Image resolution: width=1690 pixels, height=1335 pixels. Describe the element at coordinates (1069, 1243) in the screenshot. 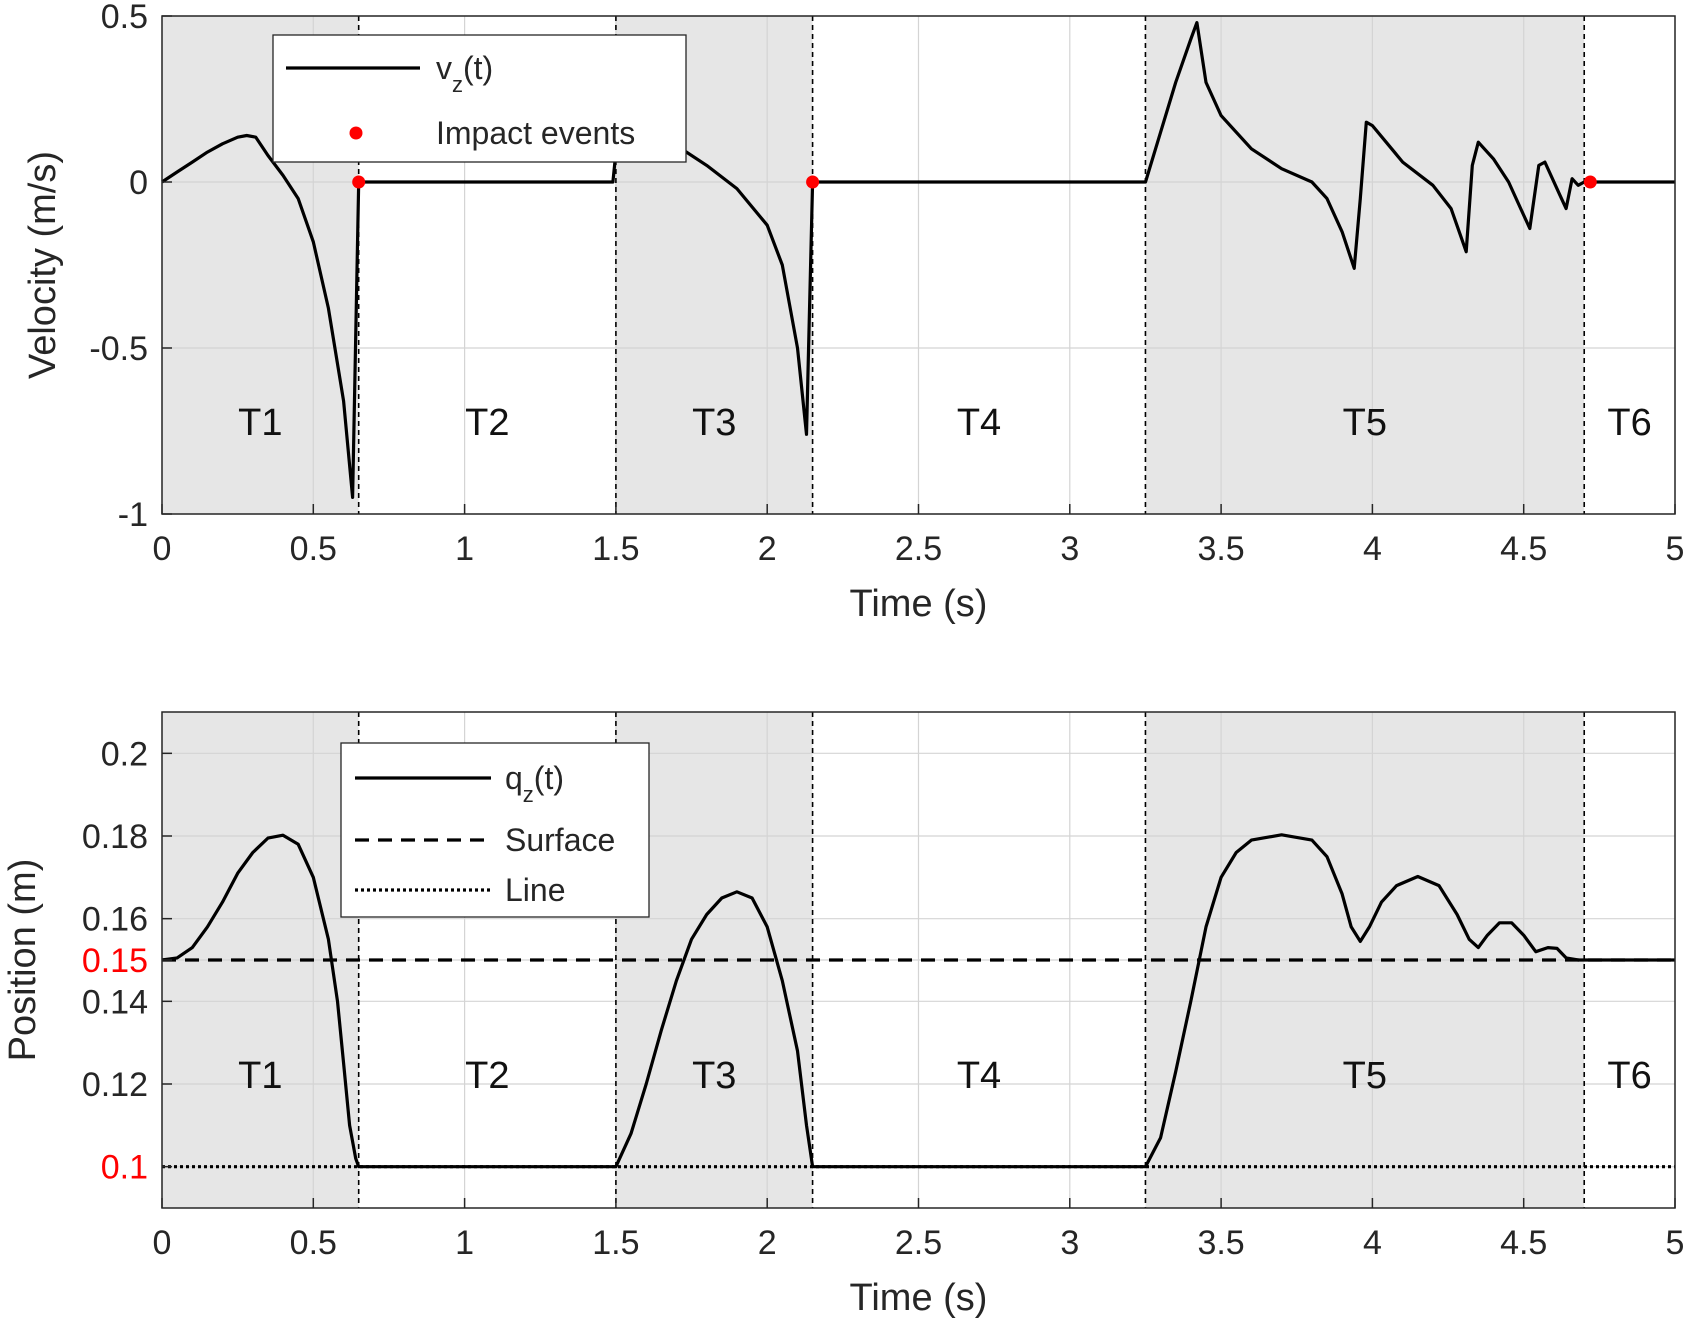

I see `position-x-tick-label: 3` at that location.